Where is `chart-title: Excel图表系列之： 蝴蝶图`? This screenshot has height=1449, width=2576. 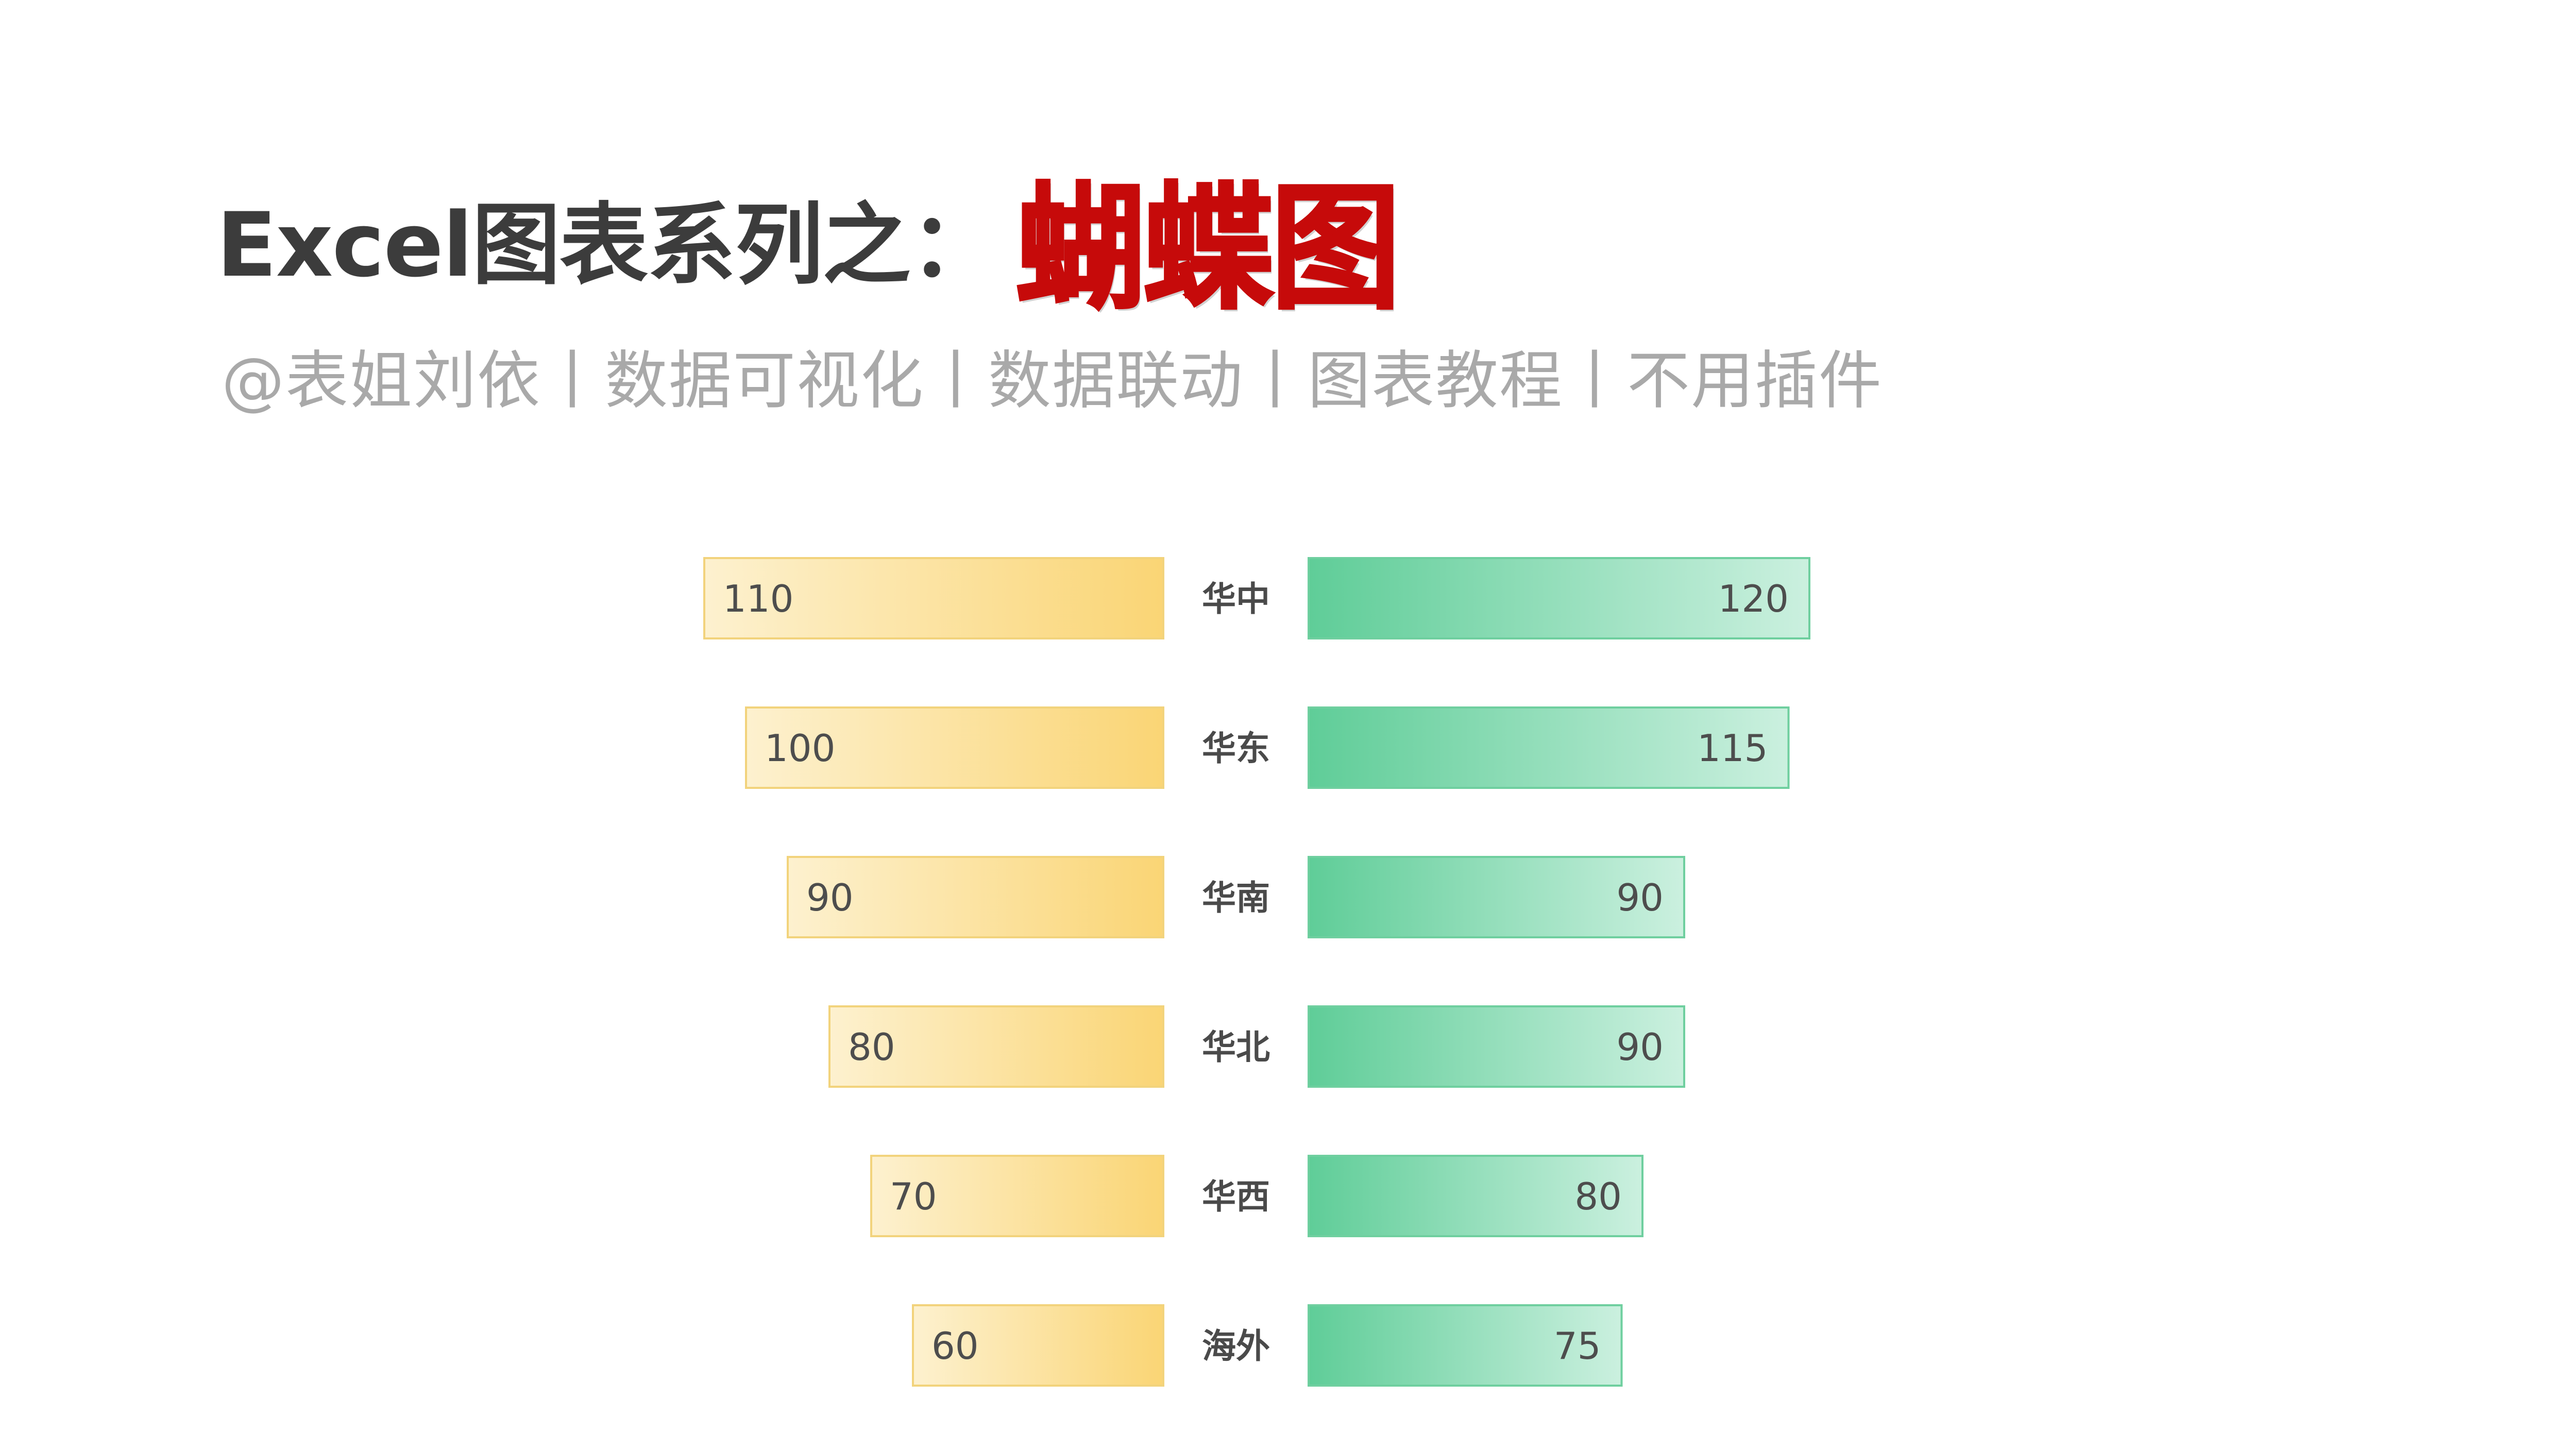 chart-title: Excel图表系列之： 蝴蝶图 is located at coordinates (811, 236).